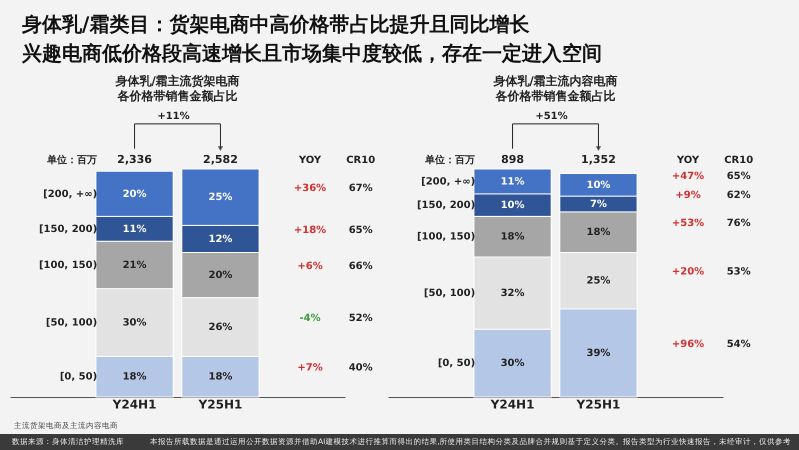  I want to click on text: 898, so click(512, 159).